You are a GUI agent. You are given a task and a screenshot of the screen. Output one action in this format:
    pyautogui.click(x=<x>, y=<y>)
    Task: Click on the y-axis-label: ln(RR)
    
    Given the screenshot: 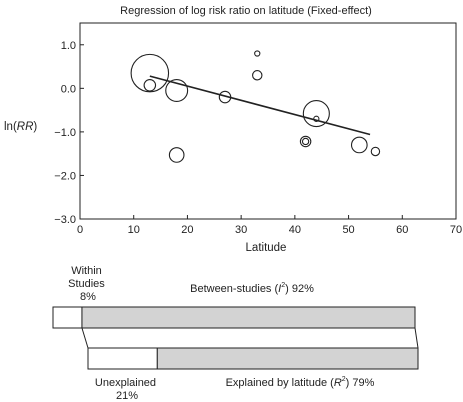 What is the action you would take?
    pyautogui.click(x=20, y=127)
    